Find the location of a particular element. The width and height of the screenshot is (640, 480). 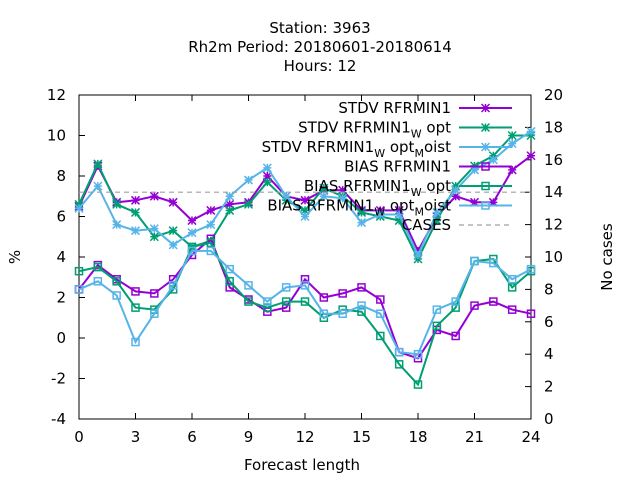

legend-label-3: BIAS RFRMIN1 is located at coordinates (397, 167).